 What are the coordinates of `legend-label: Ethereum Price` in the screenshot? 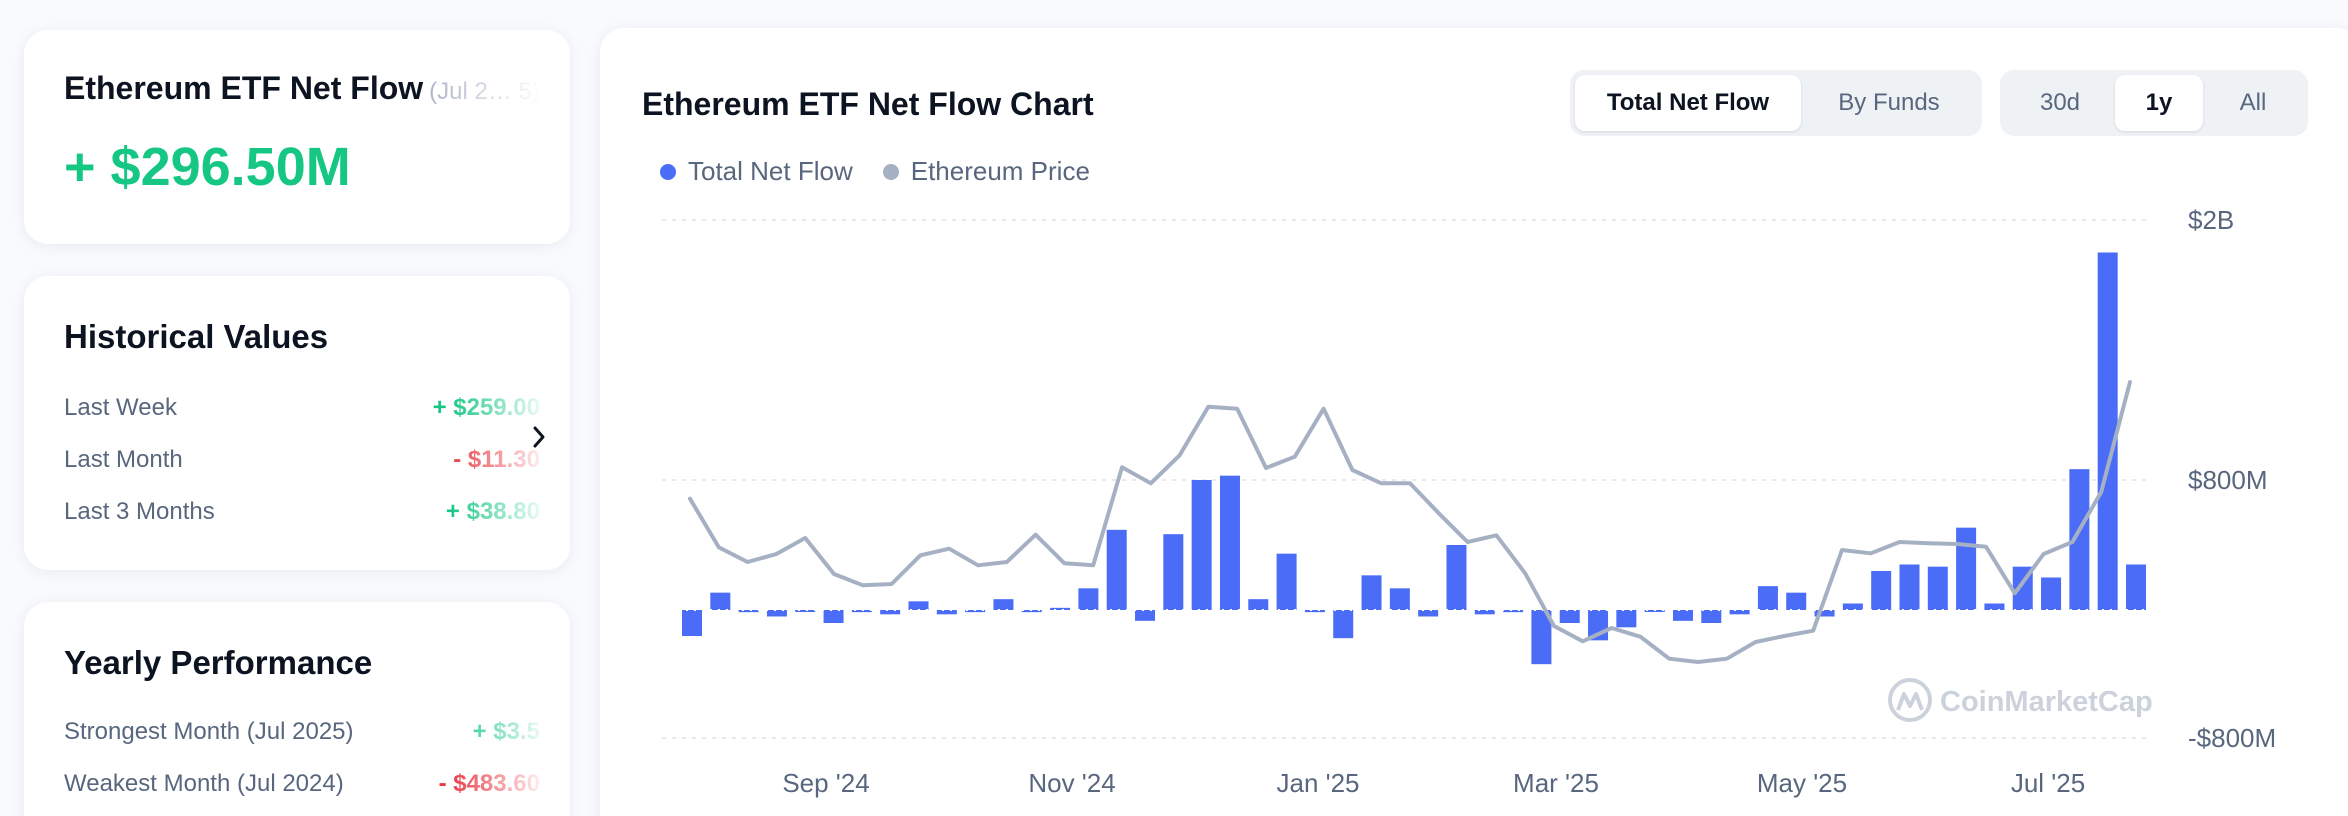 It's located at (1000, 171).